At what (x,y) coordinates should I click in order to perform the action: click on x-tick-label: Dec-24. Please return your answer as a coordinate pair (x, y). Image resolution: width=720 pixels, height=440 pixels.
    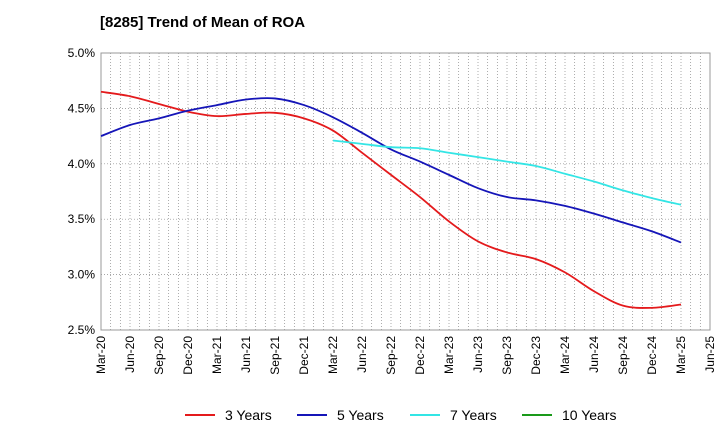
    Looking at the image, I should click on (652, 355).